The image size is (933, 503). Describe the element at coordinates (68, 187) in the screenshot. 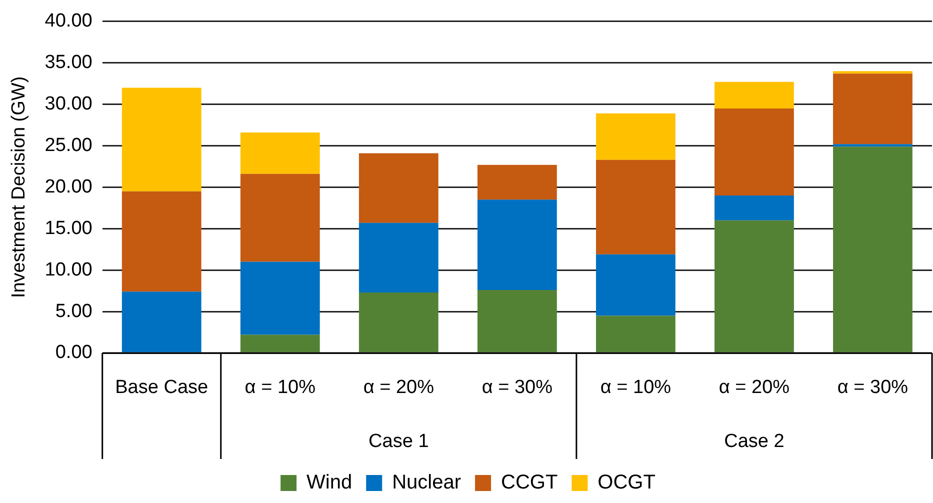

I see `y-tick-label: 20.00` at that location.